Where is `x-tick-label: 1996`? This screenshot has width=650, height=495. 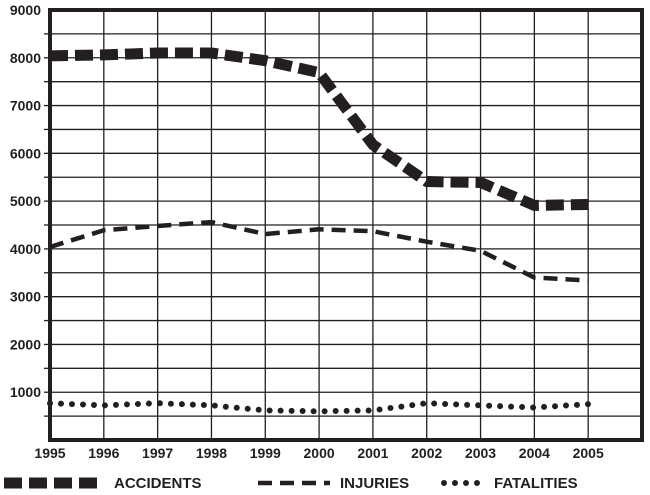
x-tick-label: 1996 is located at coordinates (103, 453).